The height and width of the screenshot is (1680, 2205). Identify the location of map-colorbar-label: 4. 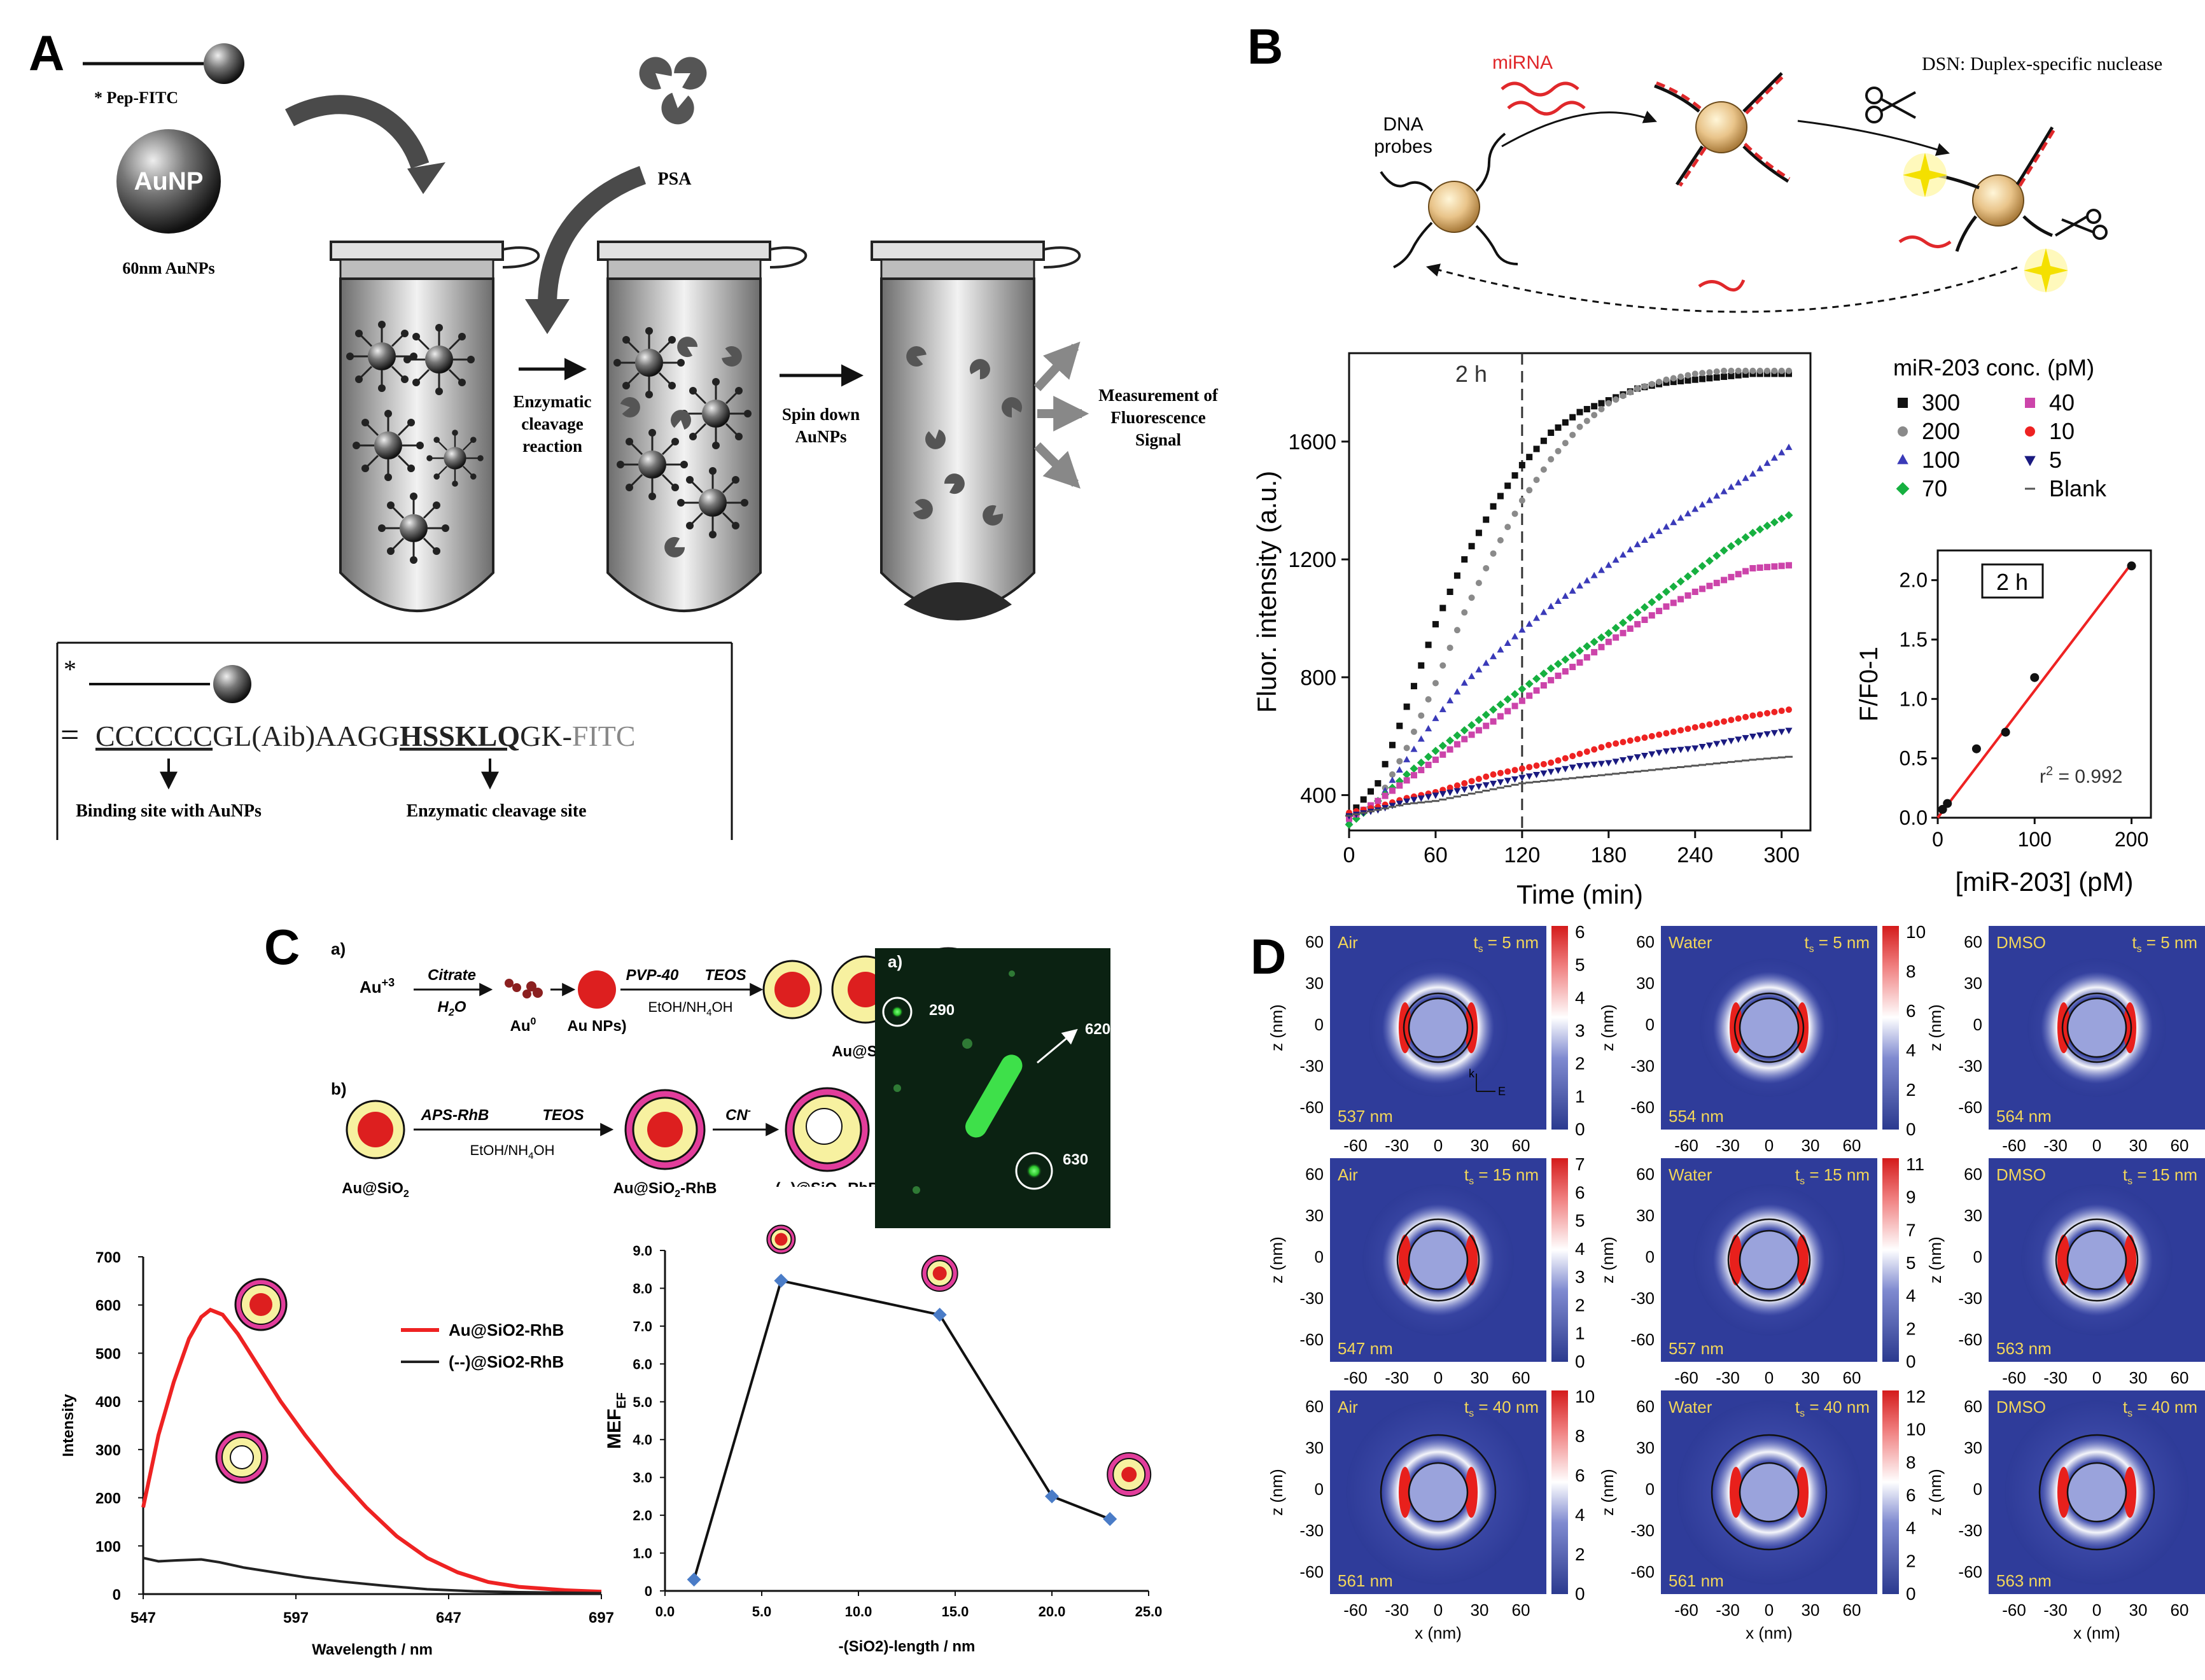
(1911, 1296).